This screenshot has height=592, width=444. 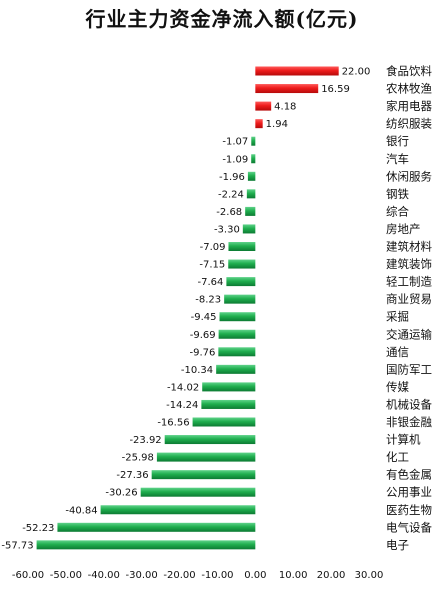 What do you see at coordinates (409, 89) in the screenshot?
I see `category-label-1: 农林牧渔` at bounding box center [409, 89].